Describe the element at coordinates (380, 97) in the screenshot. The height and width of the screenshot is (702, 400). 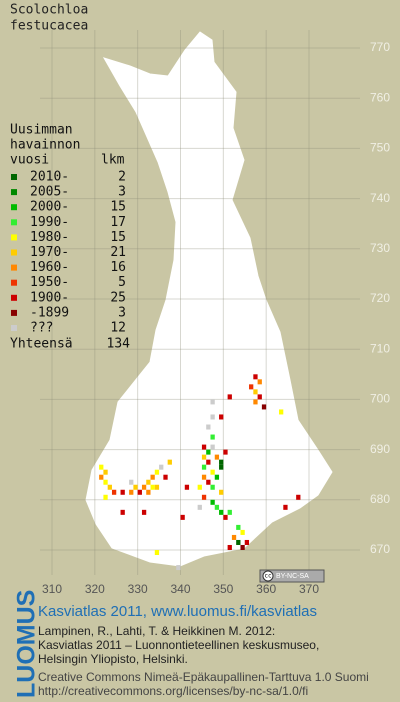
I see `y-tick-label: 760` at that location.